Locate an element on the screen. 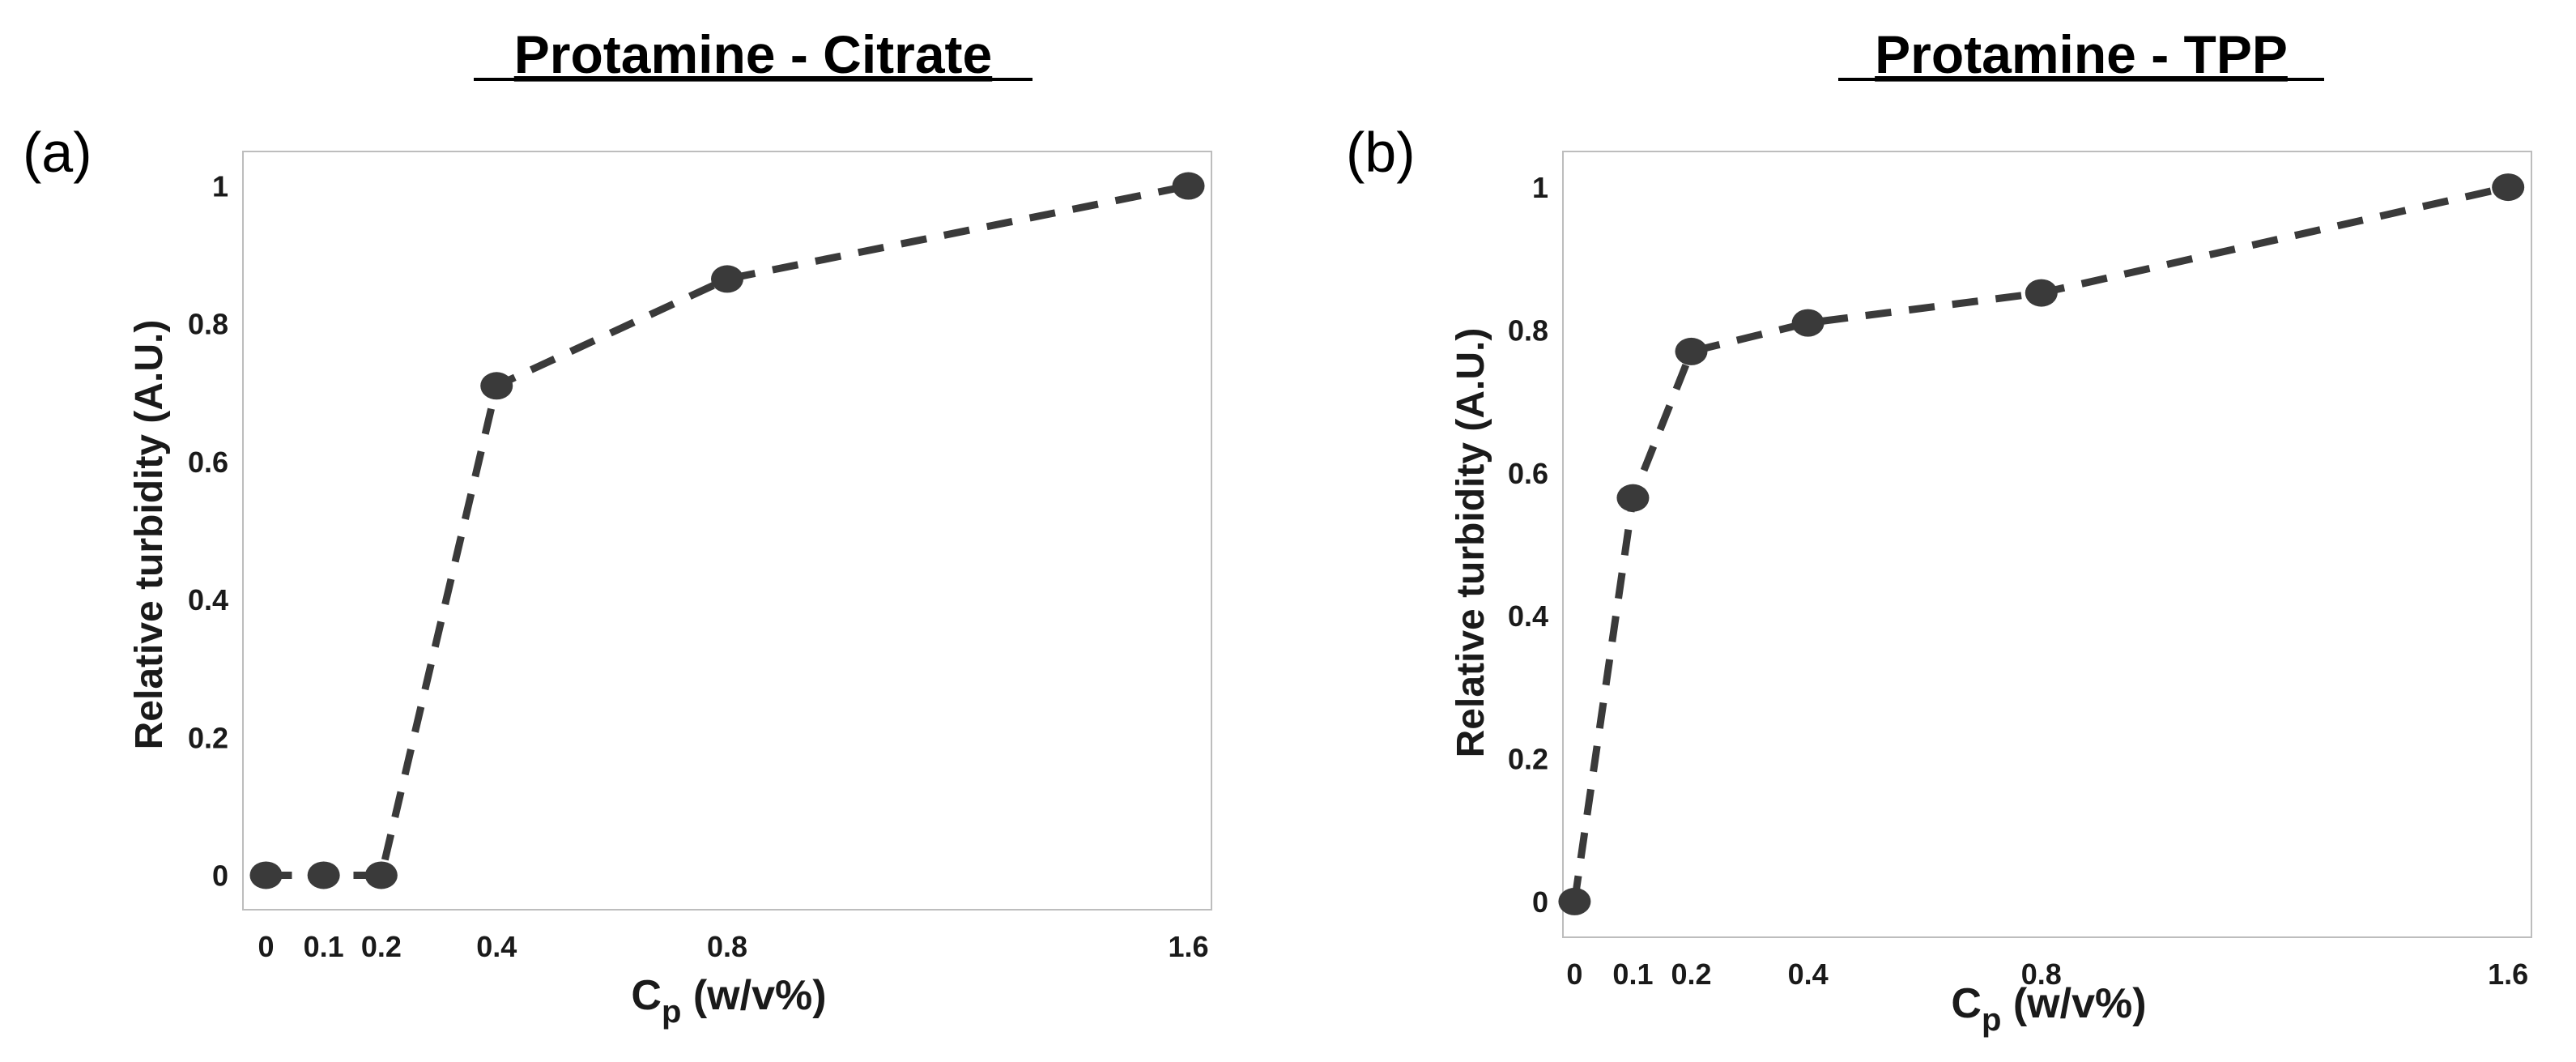 The height and width of the screenshot is (1062, 2576). panel-a-x-axis-label-main: C is located at coordinates (646, 995).